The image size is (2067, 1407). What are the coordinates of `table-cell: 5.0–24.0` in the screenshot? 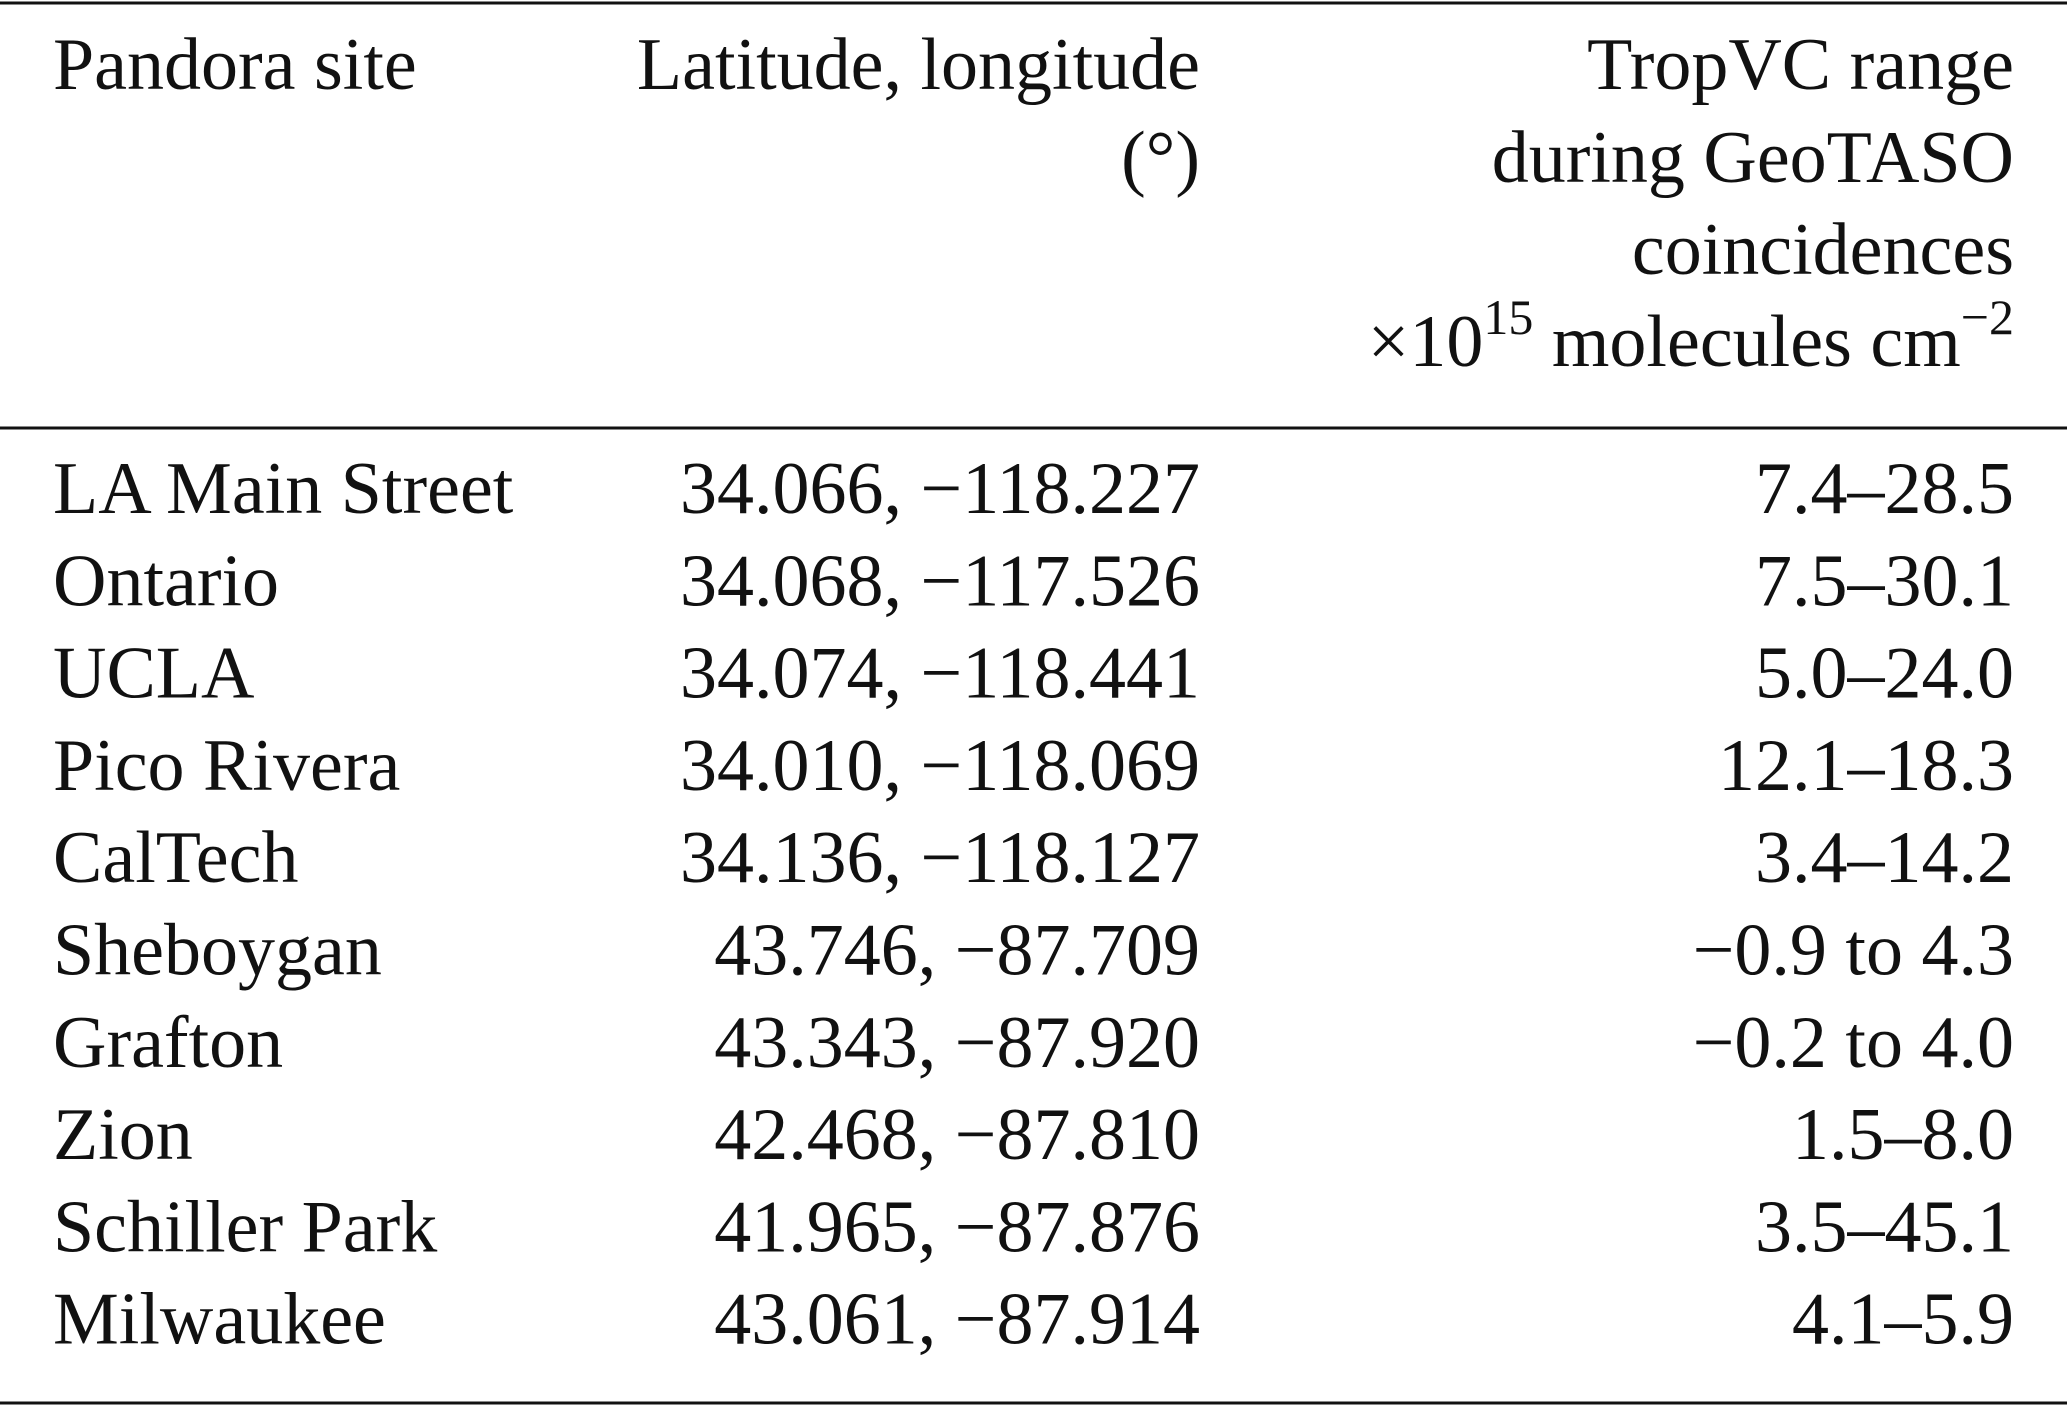 It's located at (1884, 674).